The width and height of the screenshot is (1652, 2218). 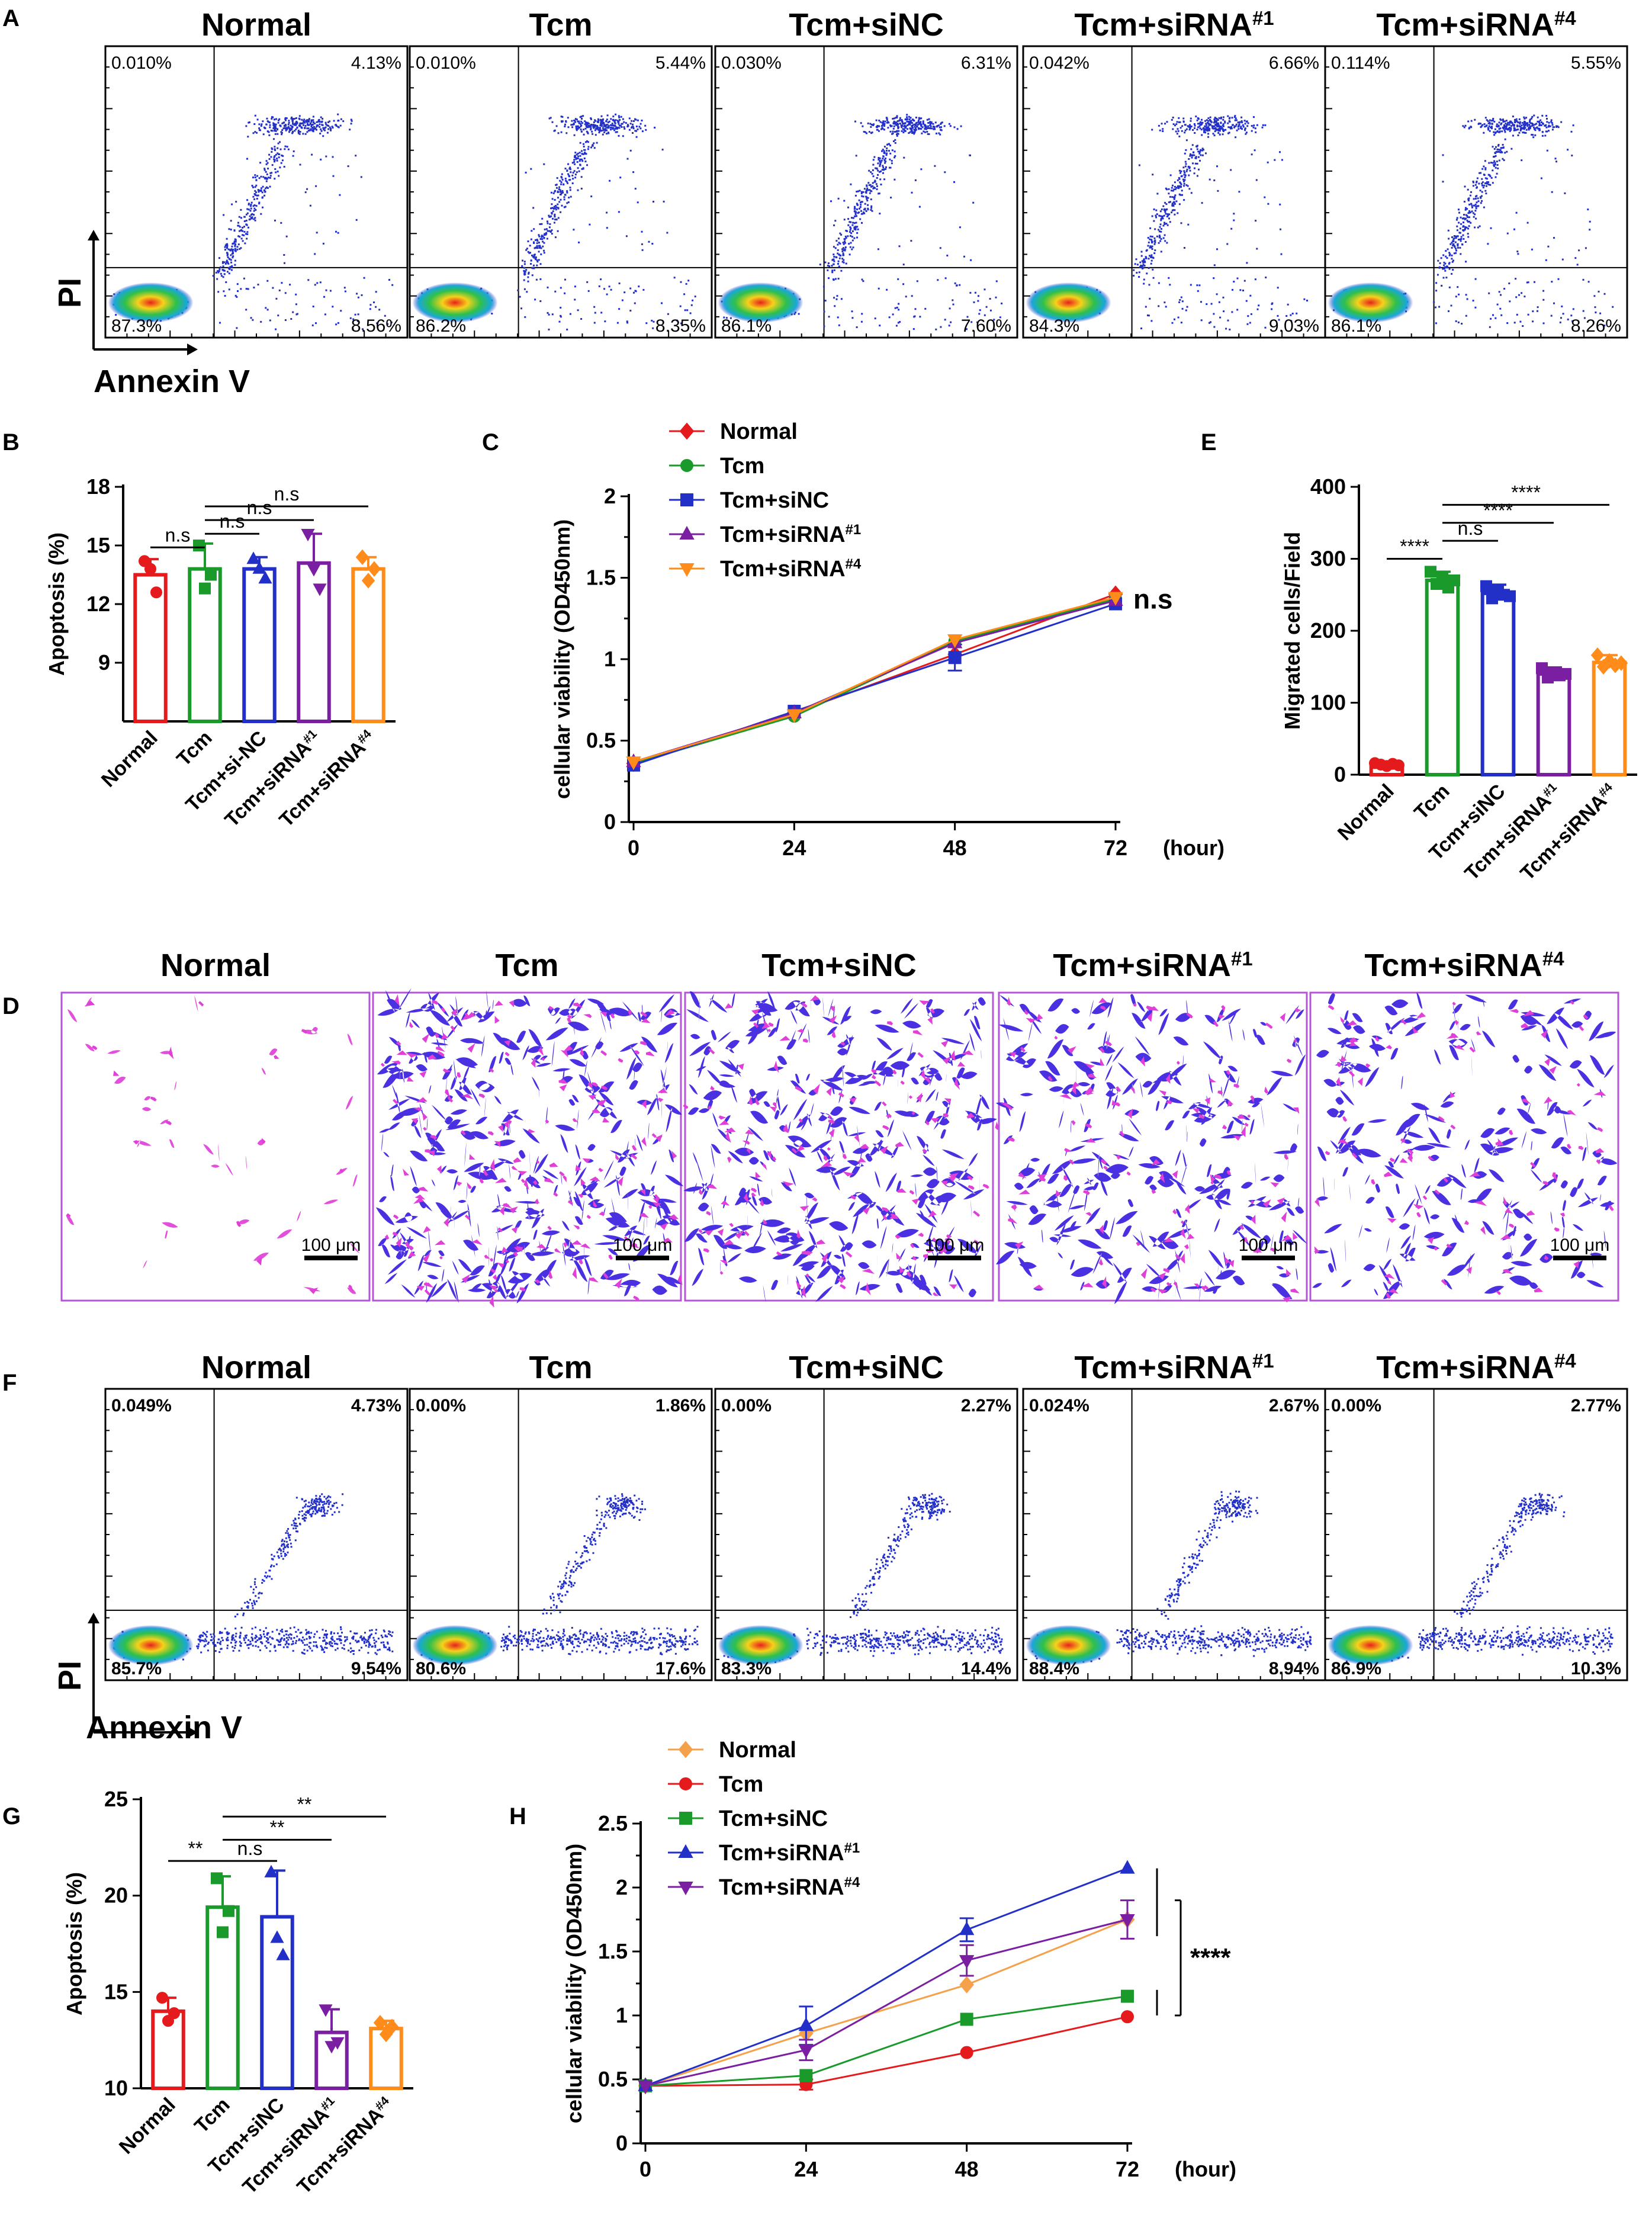 What do you see at coordinates (1174, 25) in the screenshot?
I see `flow-flowA-title-3: Tcm+siRNA#1` at bounding box center [1174, 25].